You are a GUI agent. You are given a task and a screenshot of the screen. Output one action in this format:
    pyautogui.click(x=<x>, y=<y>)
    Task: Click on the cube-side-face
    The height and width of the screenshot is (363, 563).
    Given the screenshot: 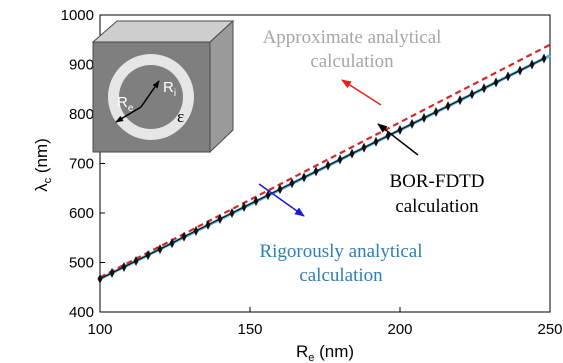 What is the action you would take?
    pyautogui.click(x=221, y=86)
    